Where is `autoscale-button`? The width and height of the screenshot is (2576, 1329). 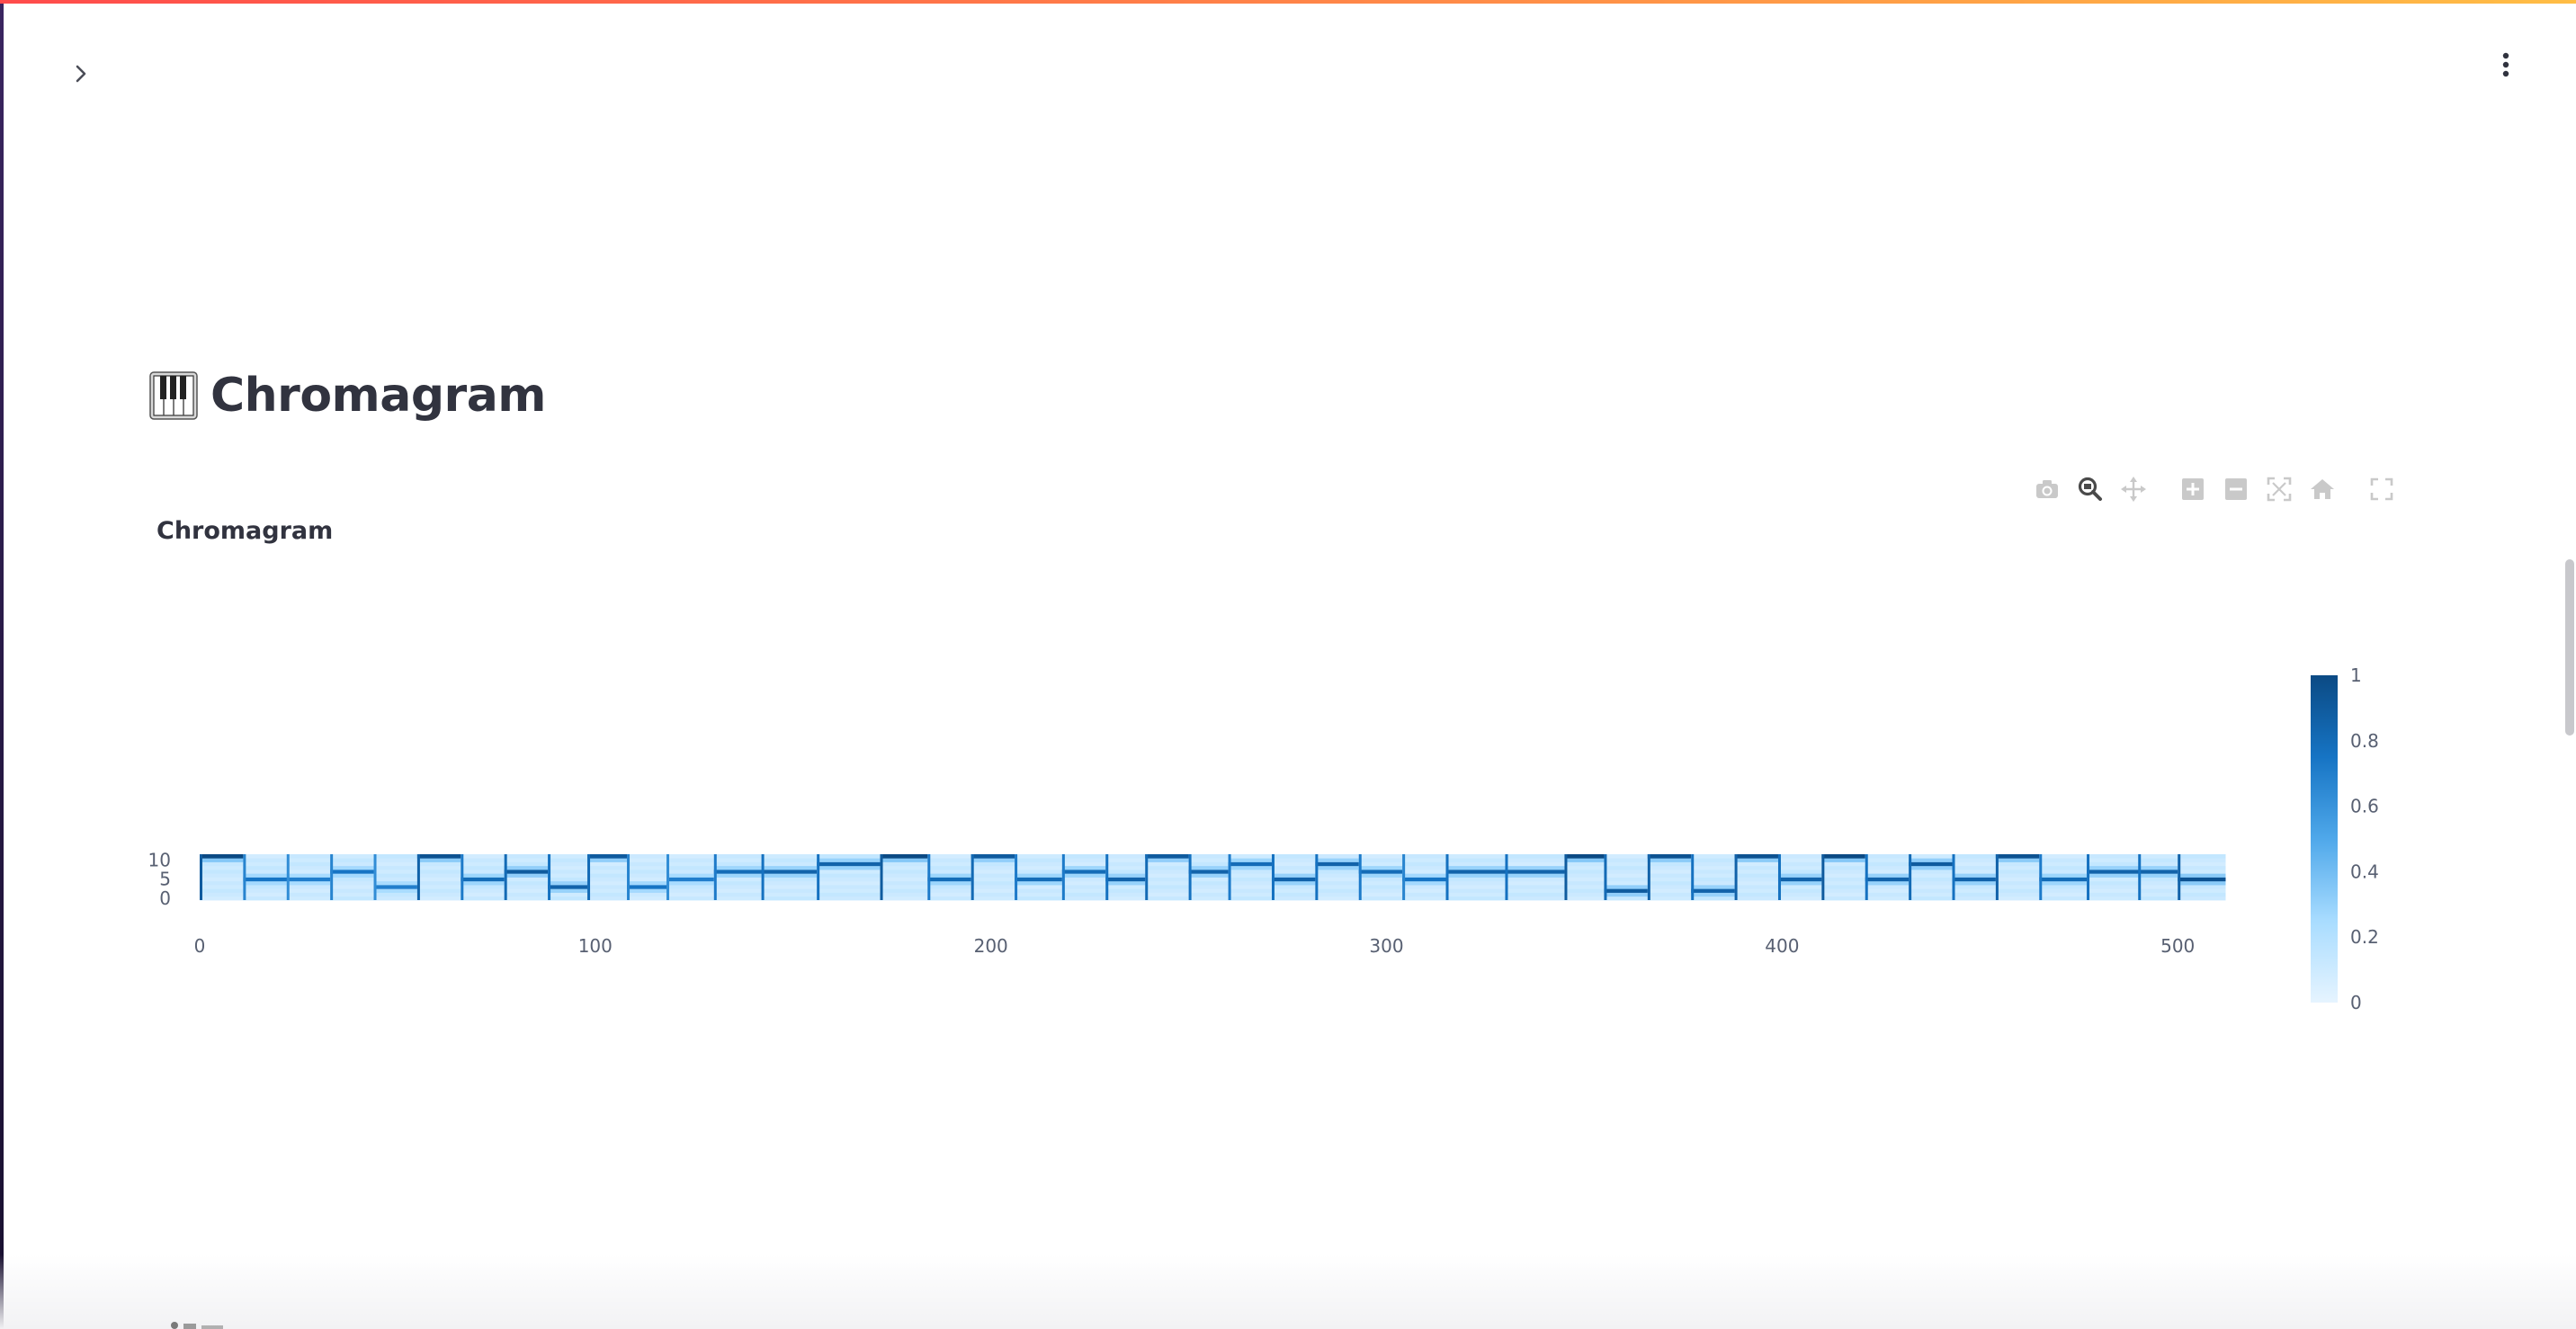
autoscale-button is located at coordinates (2279, 489).